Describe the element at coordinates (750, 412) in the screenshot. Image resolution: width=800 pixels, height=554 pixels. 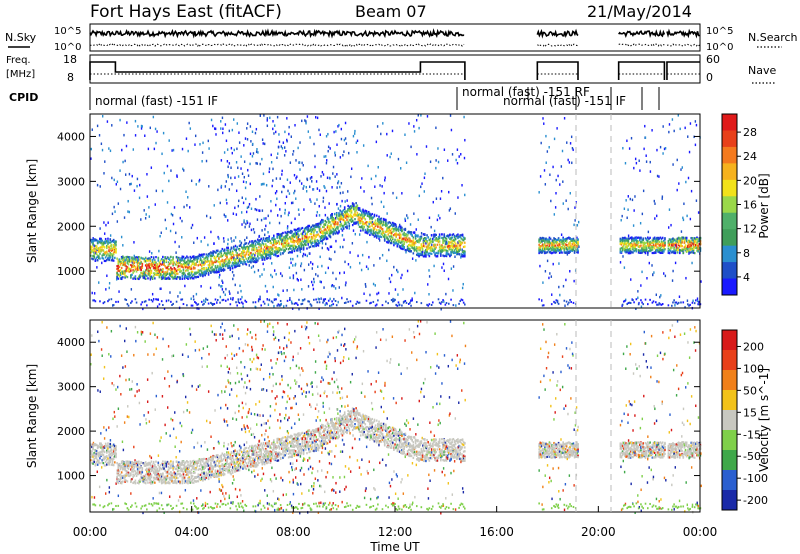
I see `colorbar-tick-label: 15` at that location.